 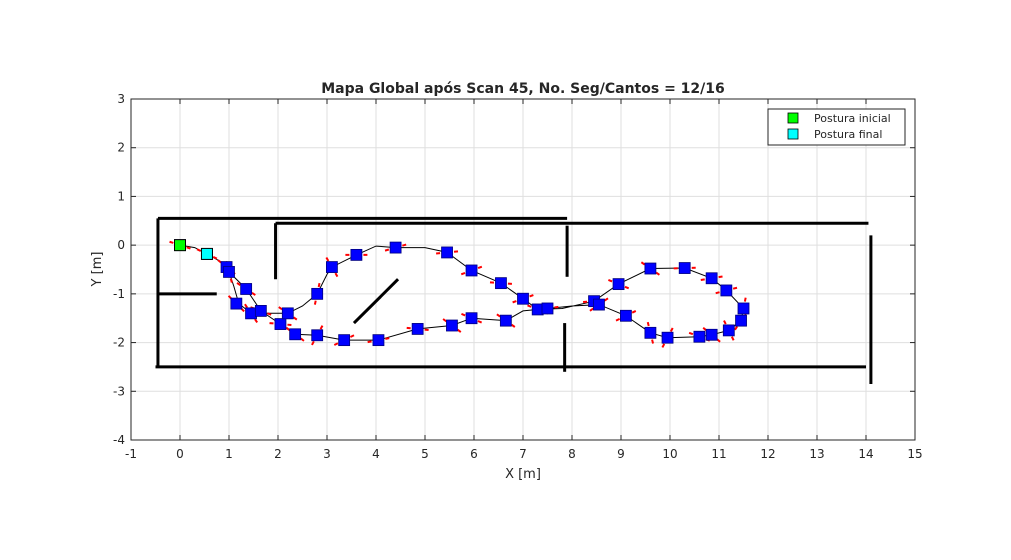 I want to click on y-tick-label: 2, so click(x=121, y=148).